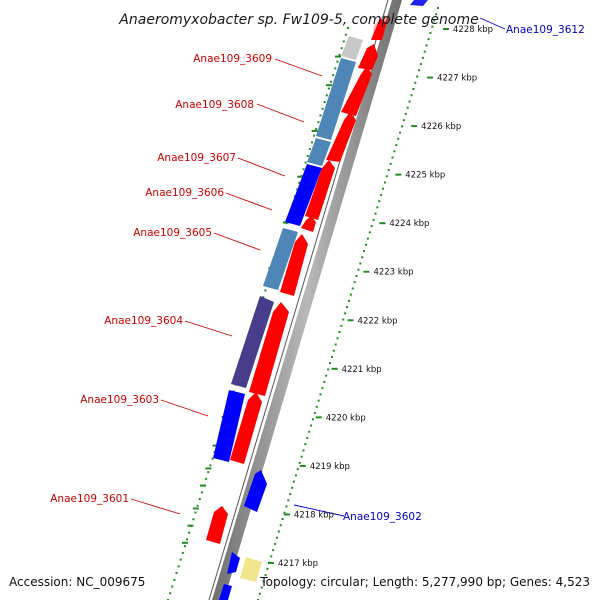  I want to click on ruler-tick-label: 4227 kbp, so click(457, 79).